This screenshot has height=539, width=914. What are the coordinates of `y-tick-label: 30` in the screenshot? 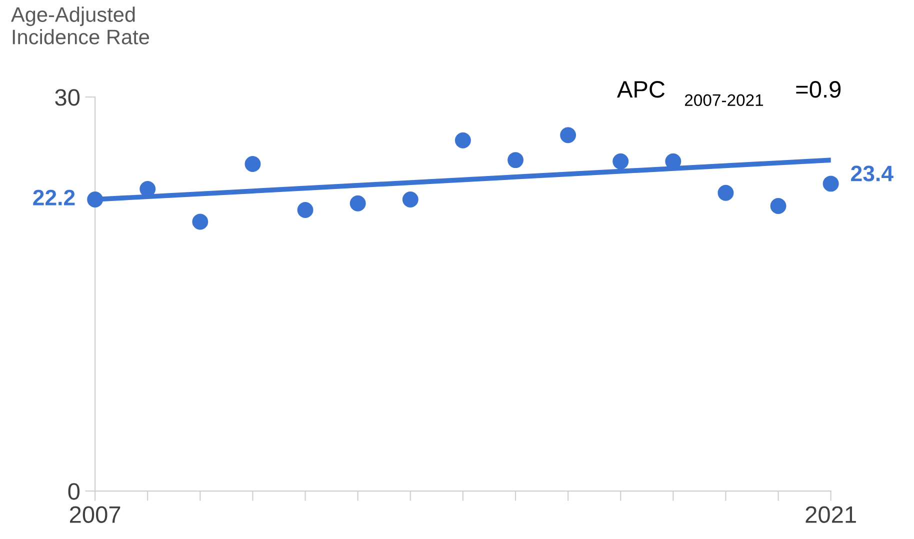 It's located at (67, 97).